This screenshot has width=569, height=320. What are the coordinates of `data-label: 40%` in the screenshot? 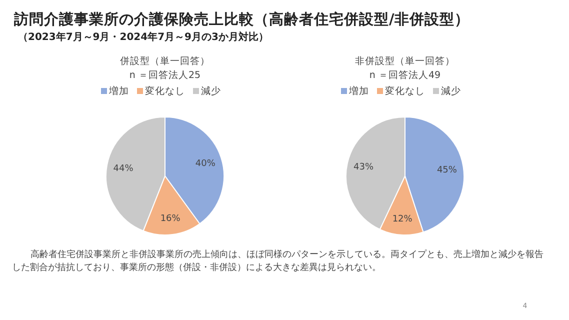 It's located at (205, 163).